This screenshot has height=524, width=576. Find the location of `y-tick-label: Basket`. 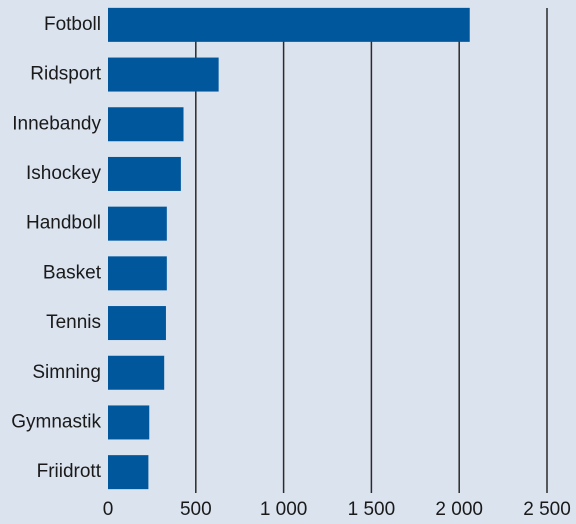

y-tick-label: Basket is located at coordinates (72, 272).